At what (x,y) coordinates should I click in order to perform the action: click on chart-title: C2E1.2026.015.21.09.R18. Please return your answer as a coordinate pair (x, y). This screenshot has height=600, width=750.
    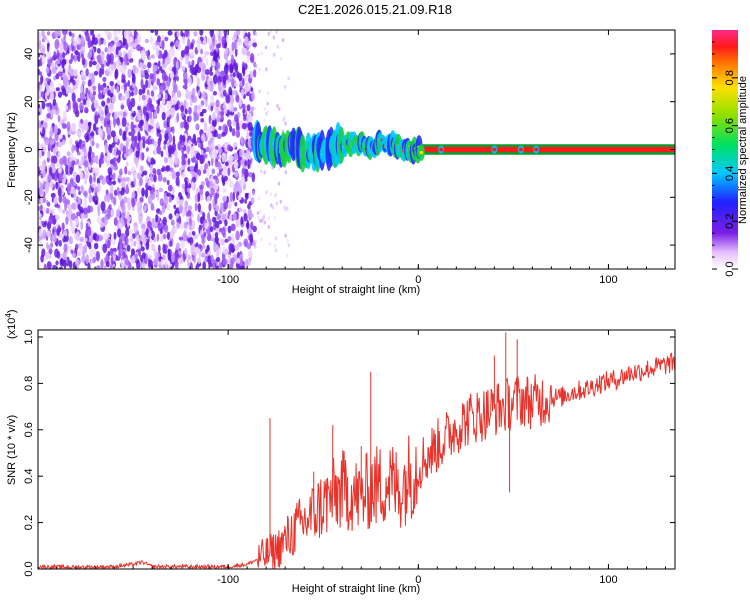
    Looking at the image, I should click on (375, 9).